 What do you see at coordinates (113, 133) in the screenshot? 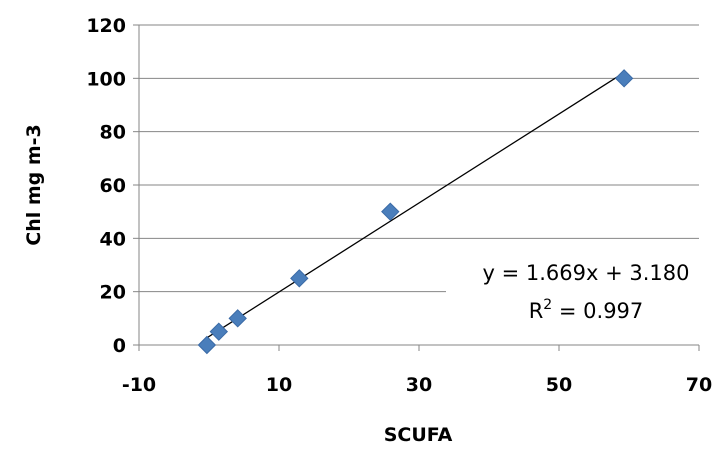
I see `y-tick-label-4: 80` at bounding box center [113, 133].